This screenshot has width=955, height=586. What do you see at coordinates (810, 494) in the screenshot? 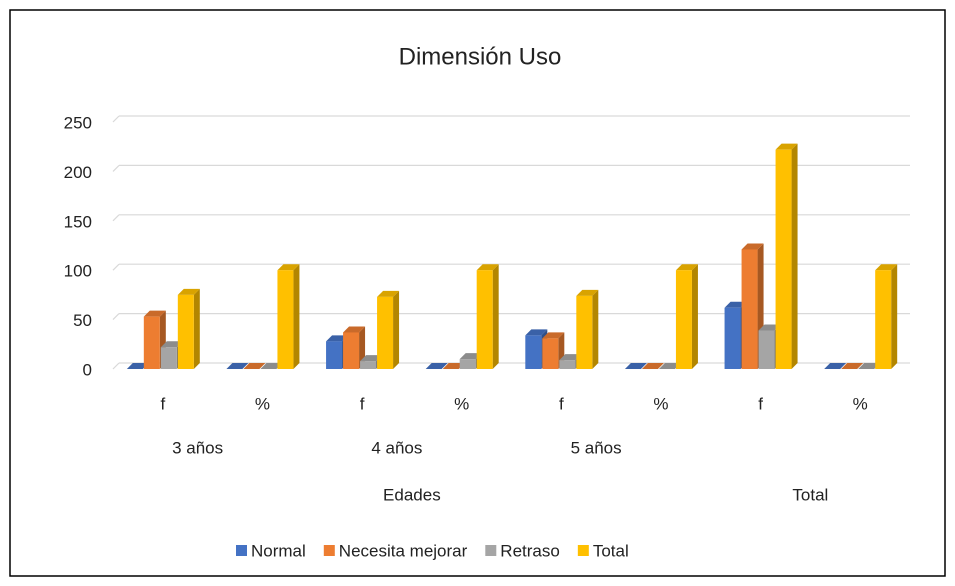
I see `outer-group-label: Total` at bounding box center [810, 494].